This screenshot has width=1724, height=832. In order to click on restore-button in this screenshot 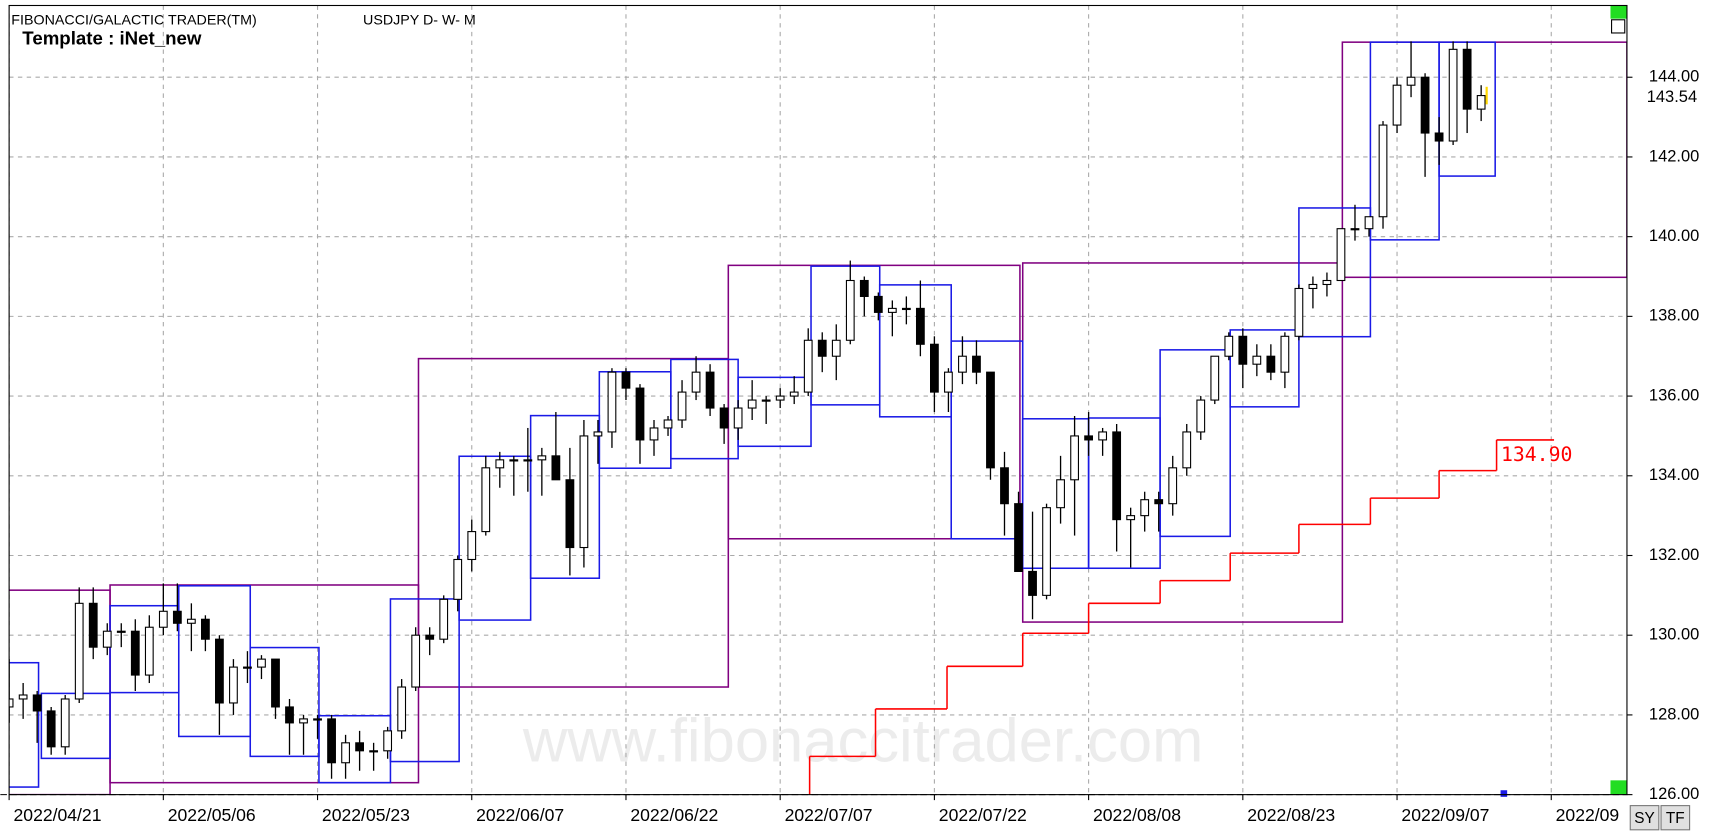, I will do `click(1618, 26)`.